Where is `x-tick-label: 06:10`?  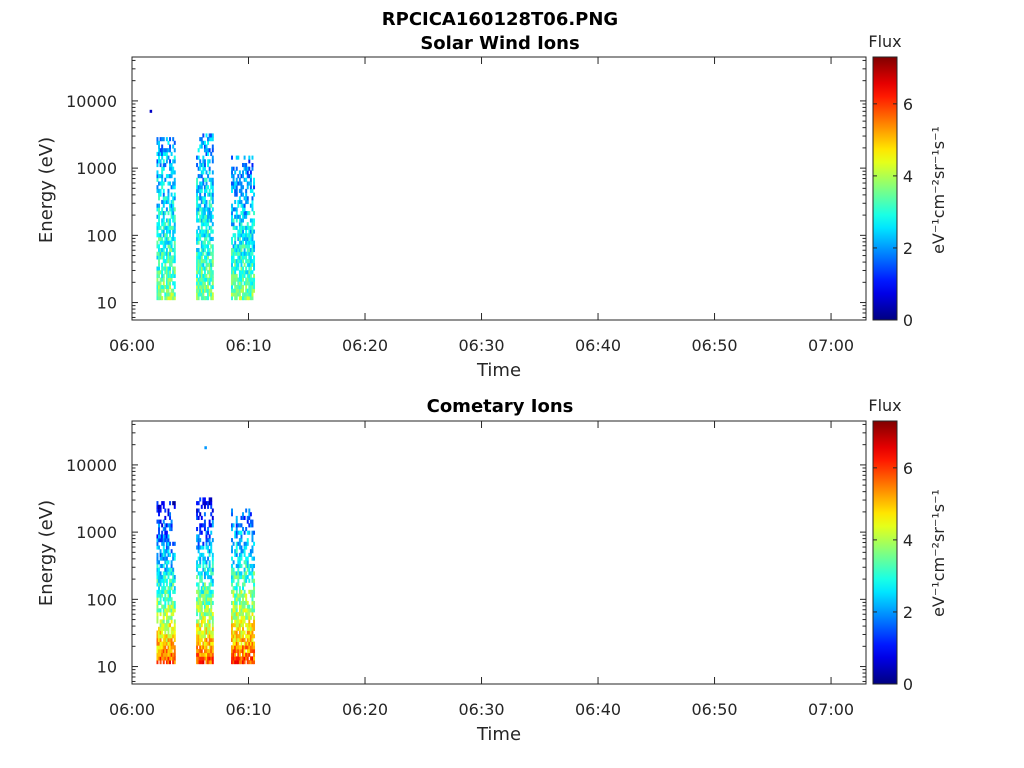
x-tick-label: 06:10 is located at coordinates (248, 345).